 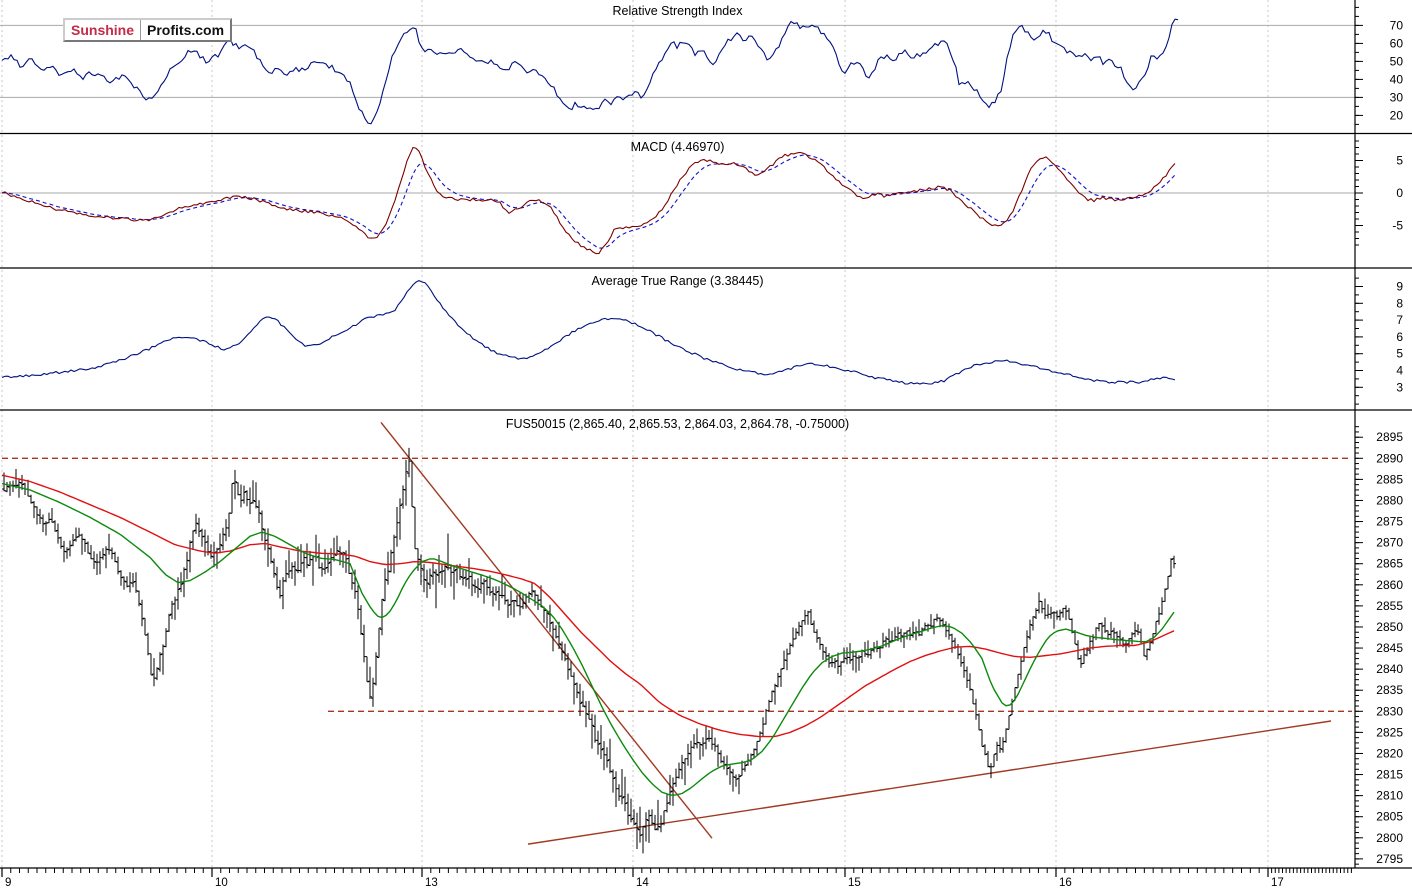 I want to click on rising-trendline, so click(x=929, y=782).